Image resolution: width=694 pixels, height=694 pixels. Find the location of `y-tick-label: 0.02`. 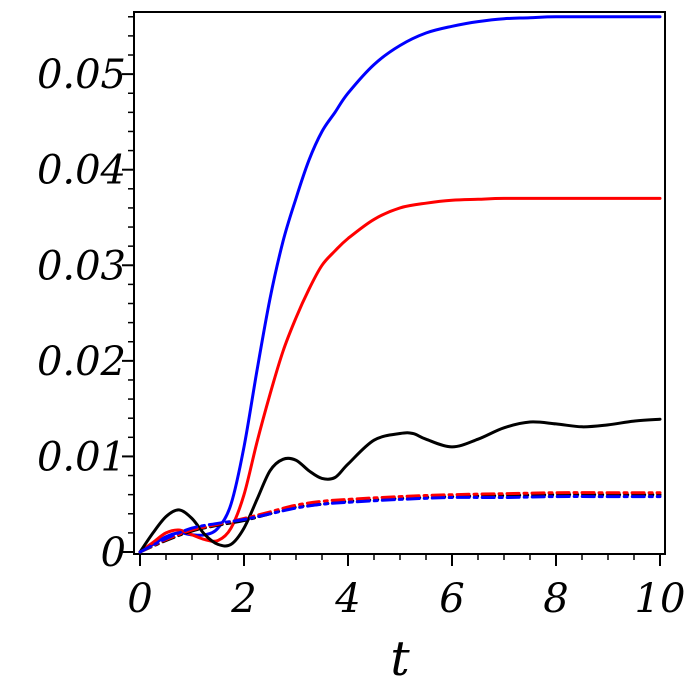

y-tick-label: 0.02 is located at coordinates (81, 362).